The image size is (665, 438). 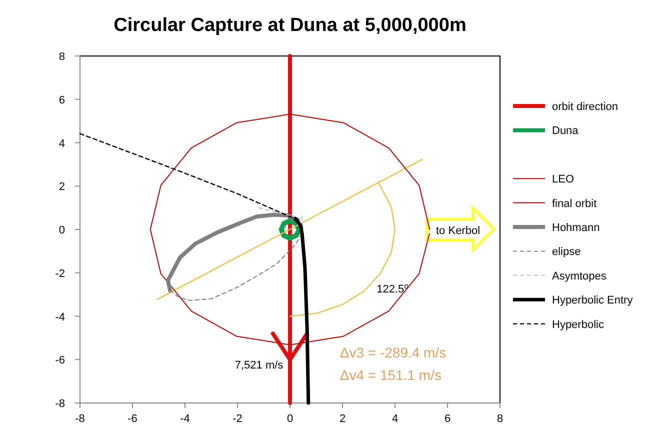 I want to click on legend-label: Duna, so click(x=566, y=131).